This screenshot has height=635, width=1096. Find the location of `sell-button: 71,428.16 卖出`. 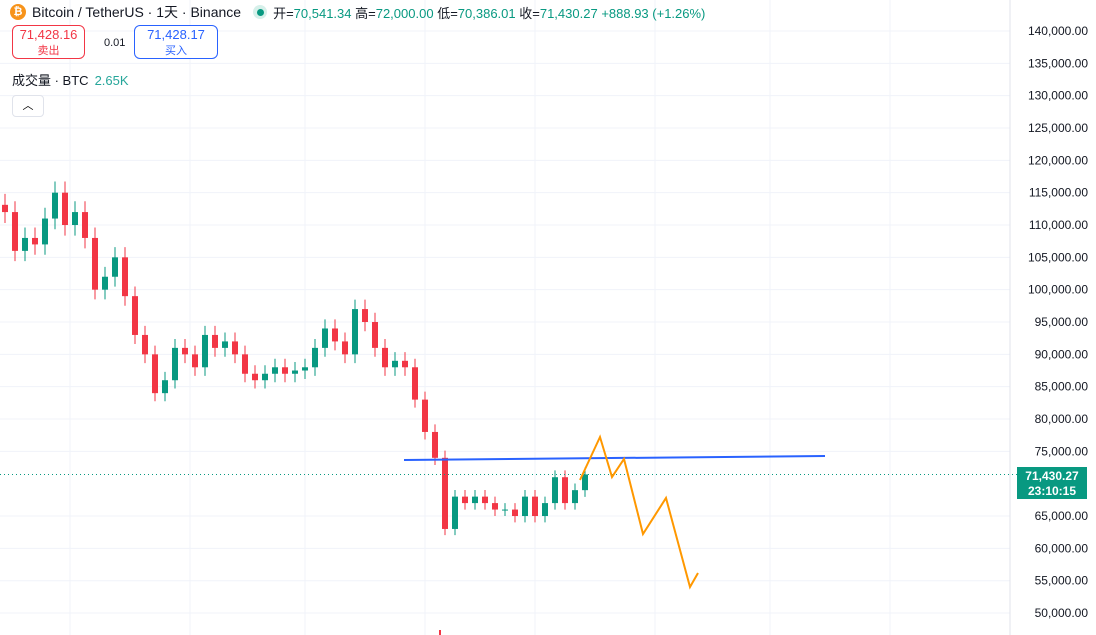

sell-button: 71,428.16 卖出 is located at coordinates (48, 42).